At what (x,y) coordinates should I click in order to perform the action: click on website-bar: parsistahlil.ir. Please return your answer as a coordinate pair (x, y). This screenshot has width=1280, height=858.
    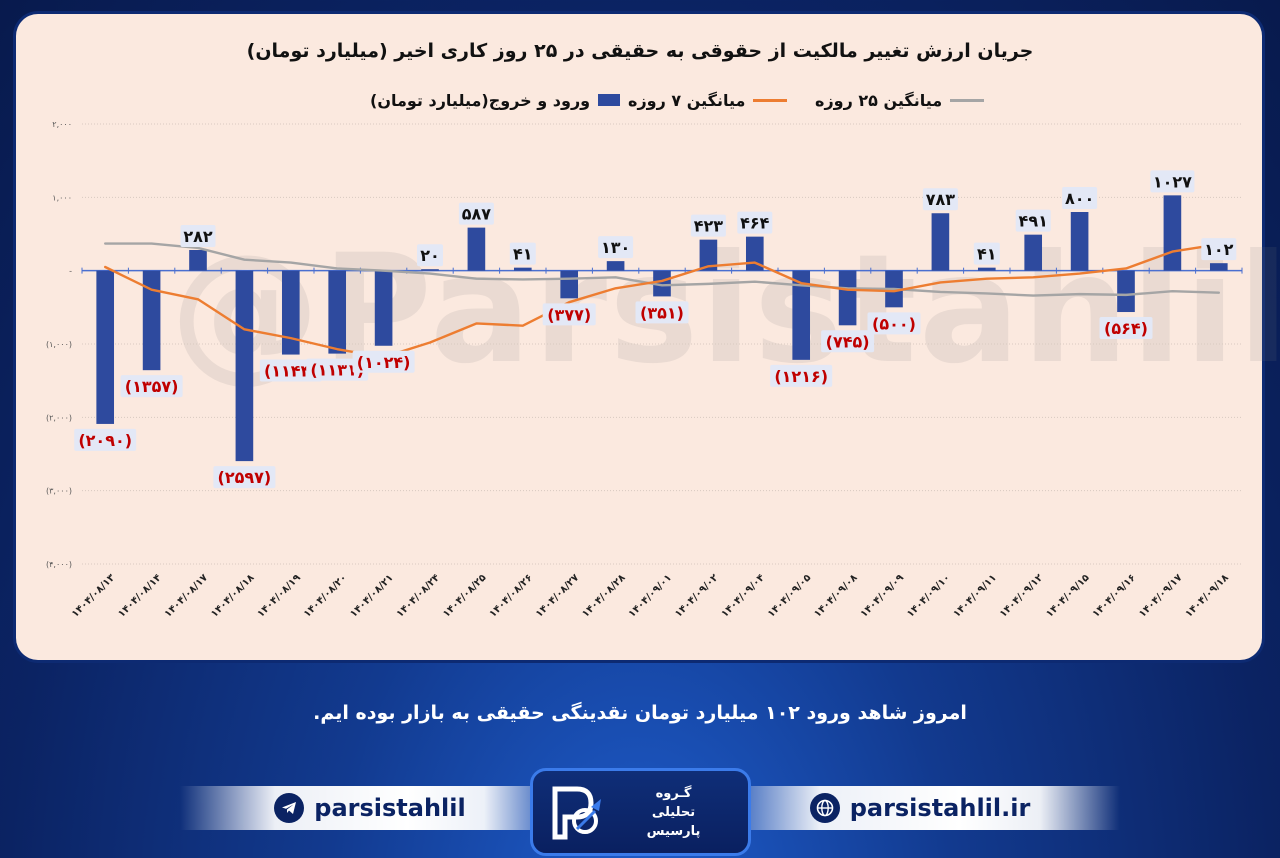
    Looking at the image, I should click on (920, 808).